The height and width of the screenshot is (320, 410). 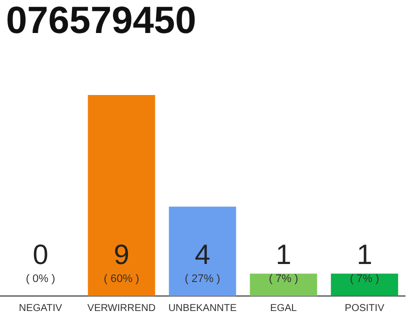 I want to click on x-tick-label: NEGATIV, so click(x=40, y=308).